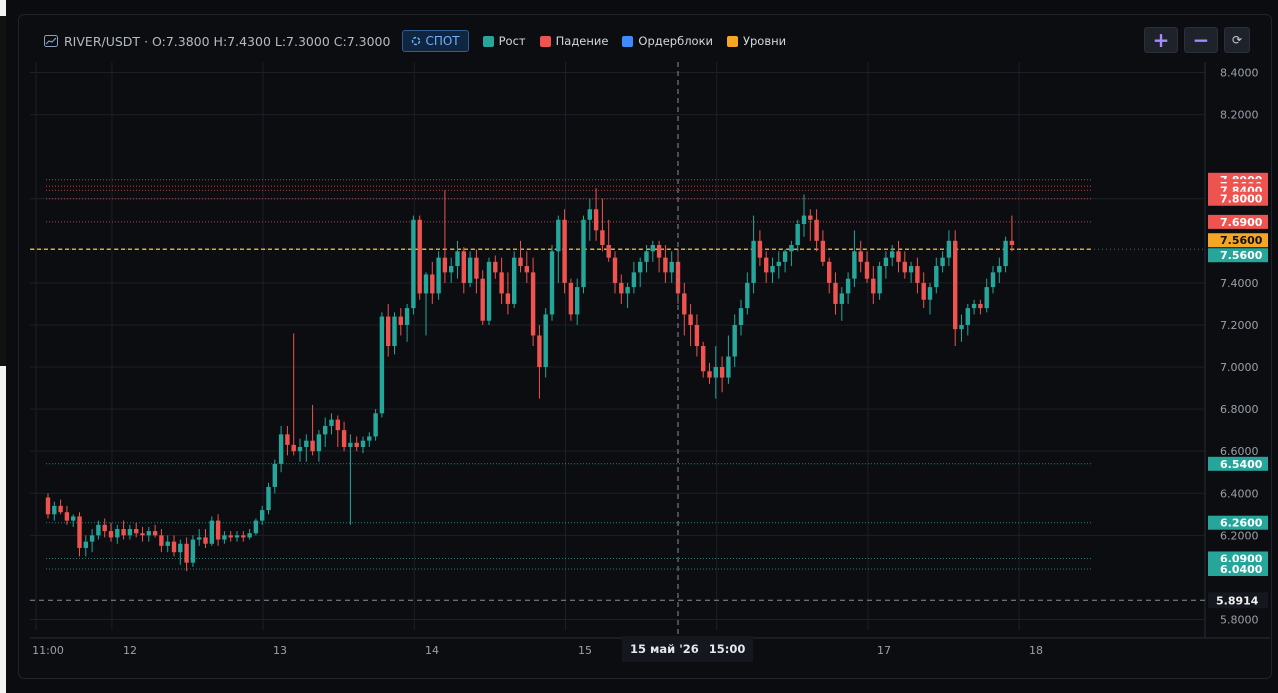 The width and height of the screenshot is (1278, 693). Describe the element at coordinates (48, 650) in the screenshot. I see `time-tick-label: 11:00` at that location.